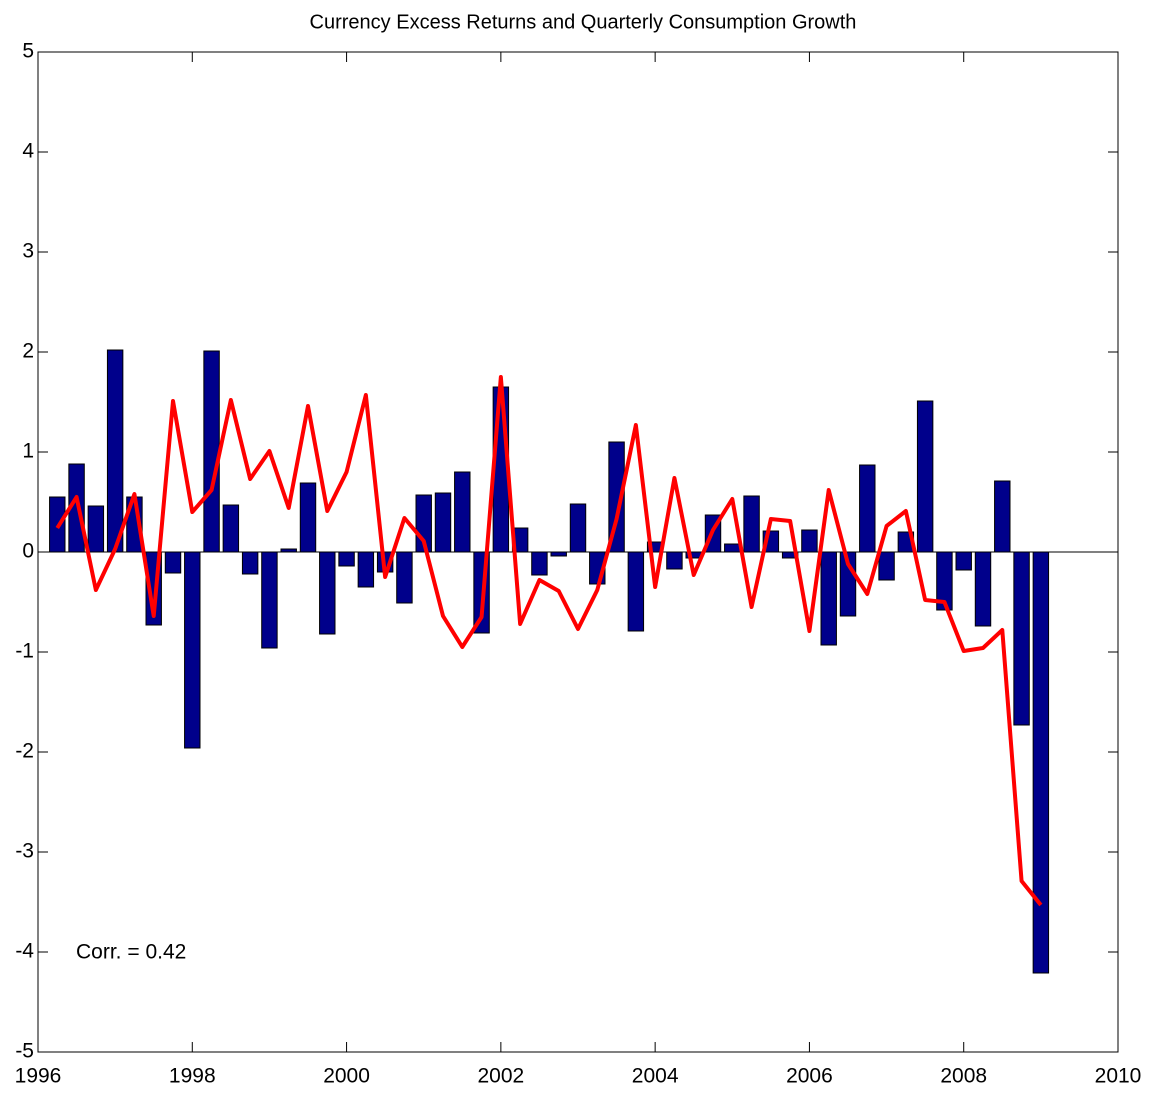 This screenshot has height=1094, width=1159. What do you see at coordinates (24, 951) in the screenshot?
I see `y-tick-label: -4` at bounding box center [24, 951].